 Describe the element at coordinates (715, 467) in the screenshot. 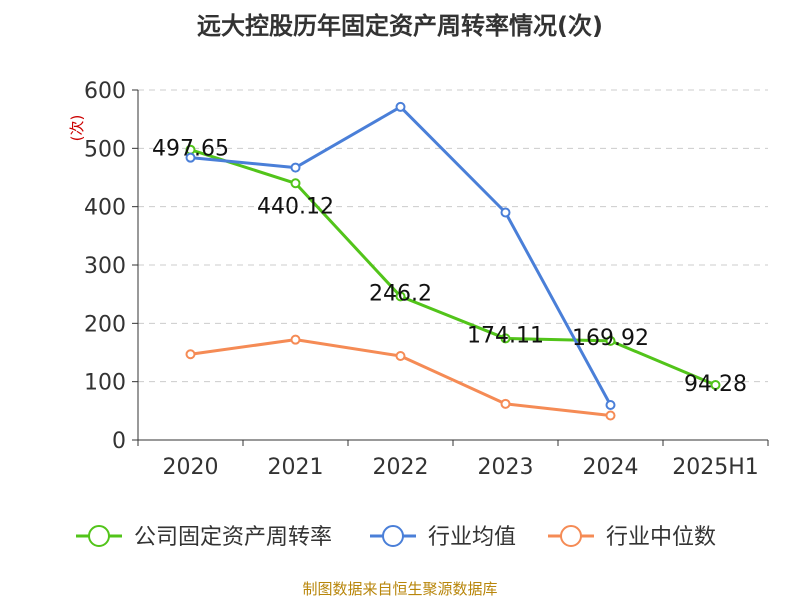

I see `x-tick-label: 2025H1` at that location.